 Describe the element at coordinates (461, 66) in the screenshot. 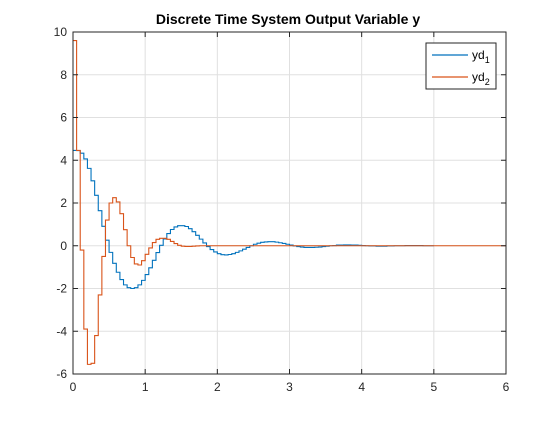

I see `legend-box` at that location.